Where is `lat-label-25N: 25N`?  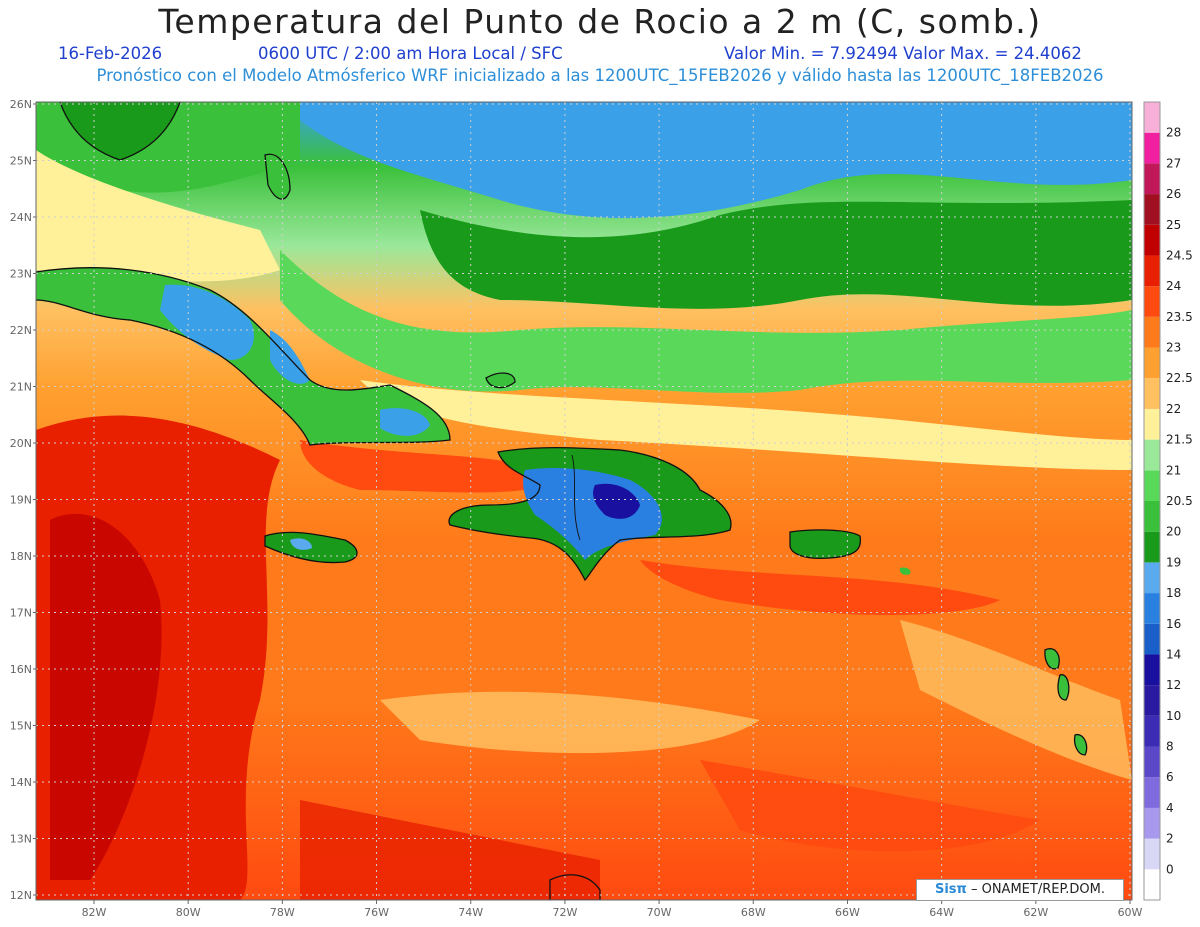
lat-label-25N: 25N is located at coordinates (21, 161).